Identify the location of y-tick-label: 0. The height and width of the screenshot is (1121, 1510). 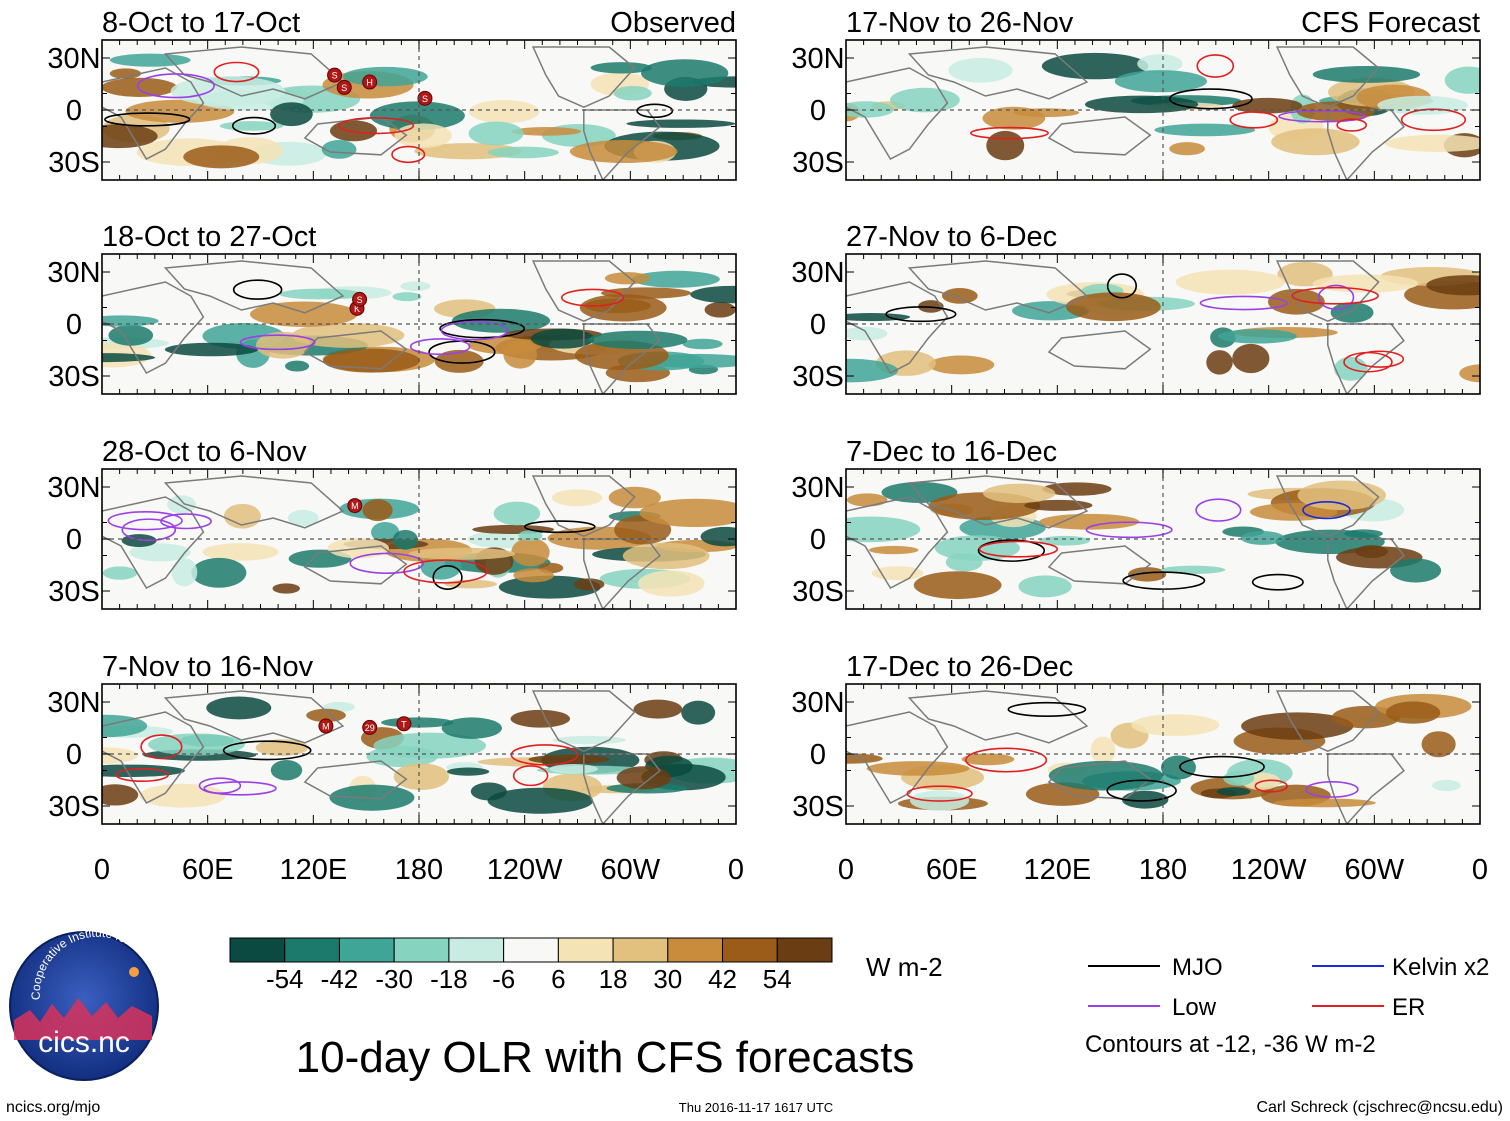
(818, 755).